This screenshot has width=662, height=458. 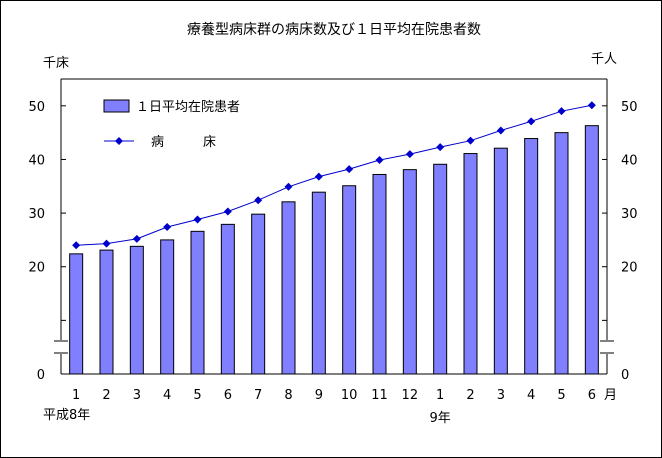 I want to click on x-tick-label: 7, so click(x=258, y=395).